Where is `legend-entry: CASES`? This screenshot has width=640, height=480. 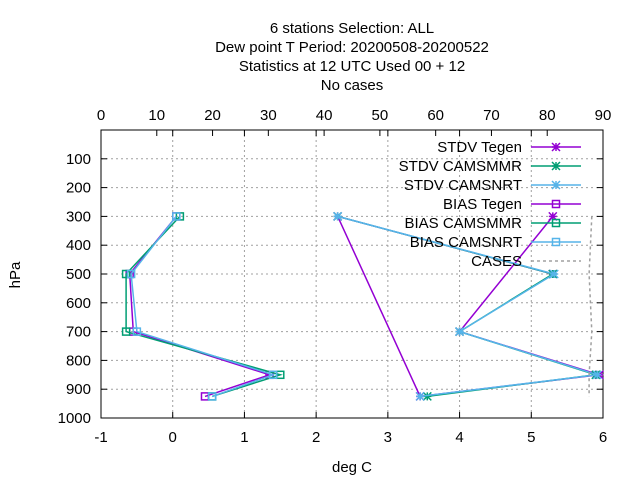
legend-entry: CASES is located at coordinates (526, 261).